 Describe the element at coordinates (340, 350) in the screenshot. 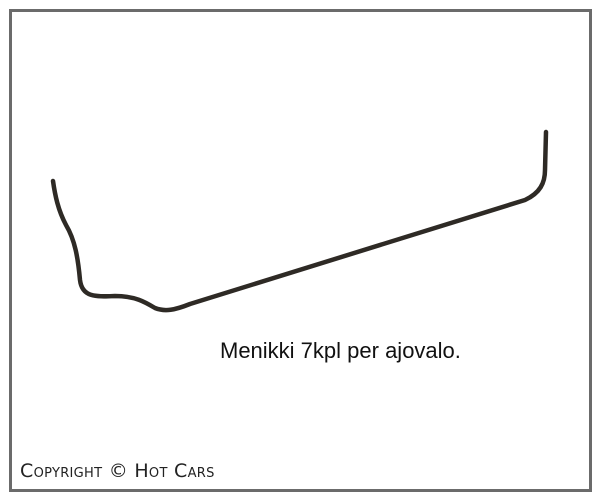

I see `product-caption: Menikki 7kpl per ajovalo.` at that location.